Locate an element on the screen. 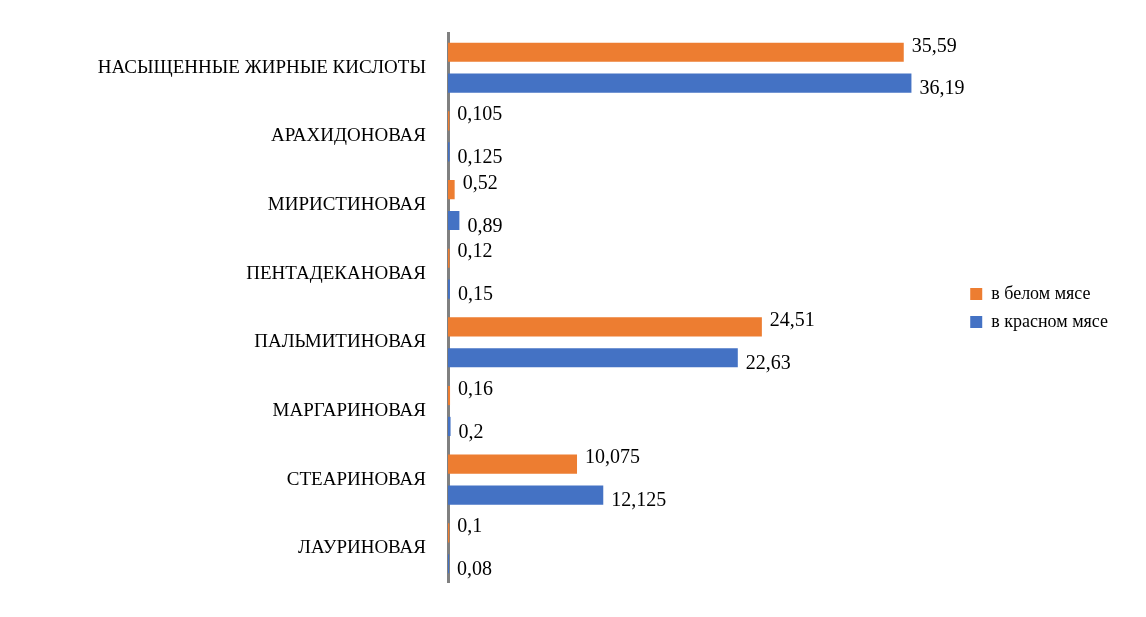 The height and width of the screenshot is (617, 1146). data-label: 0,15 is located at coordinates (475, 293).